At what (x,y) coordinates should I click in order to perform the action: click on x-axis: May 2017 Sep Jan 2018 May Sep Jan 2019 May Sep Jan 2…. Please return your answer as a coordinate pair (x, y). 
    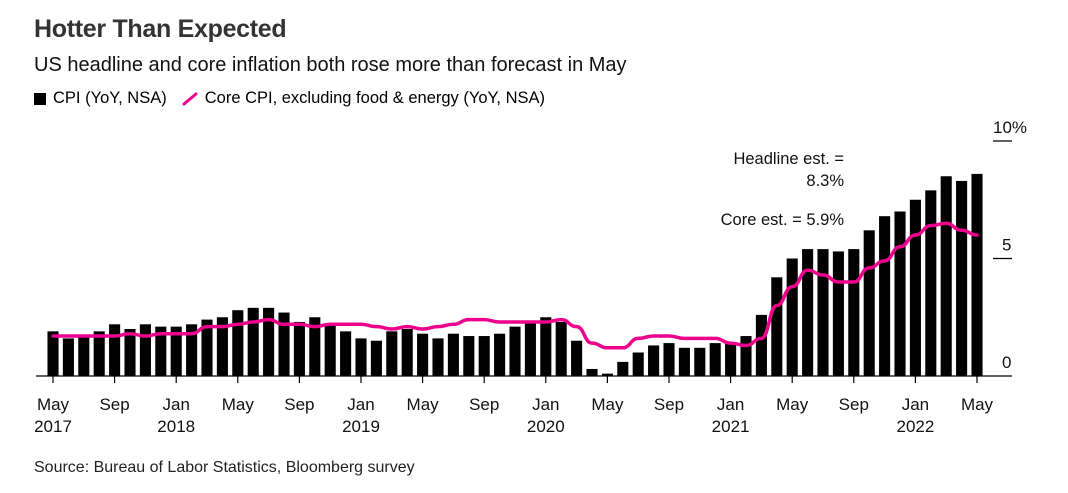
    Looking at the image, I should click on (514, 406).